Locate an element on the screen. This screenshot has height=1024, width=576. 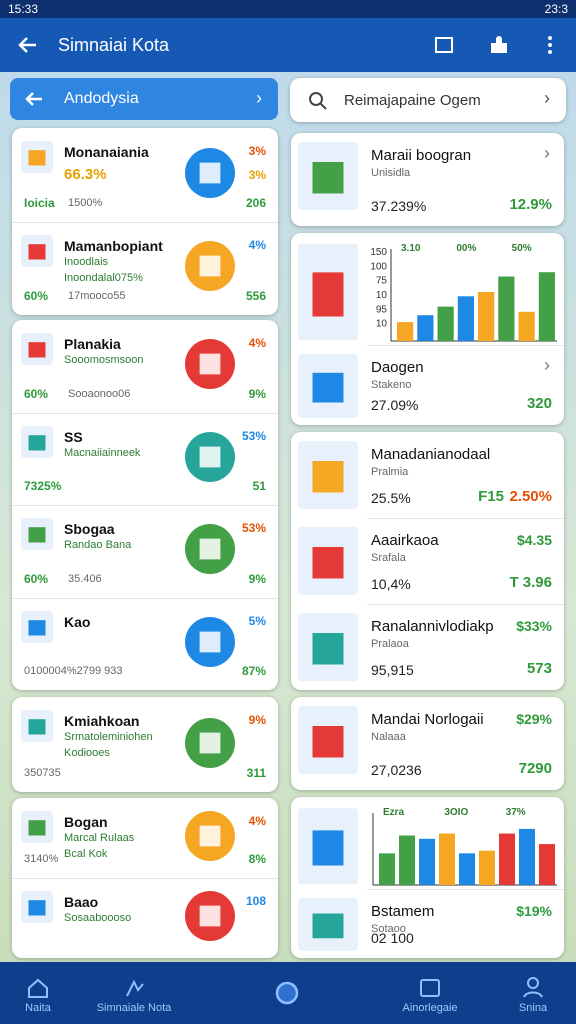
item-right-top: $33% is located at coordinates (534, 626).